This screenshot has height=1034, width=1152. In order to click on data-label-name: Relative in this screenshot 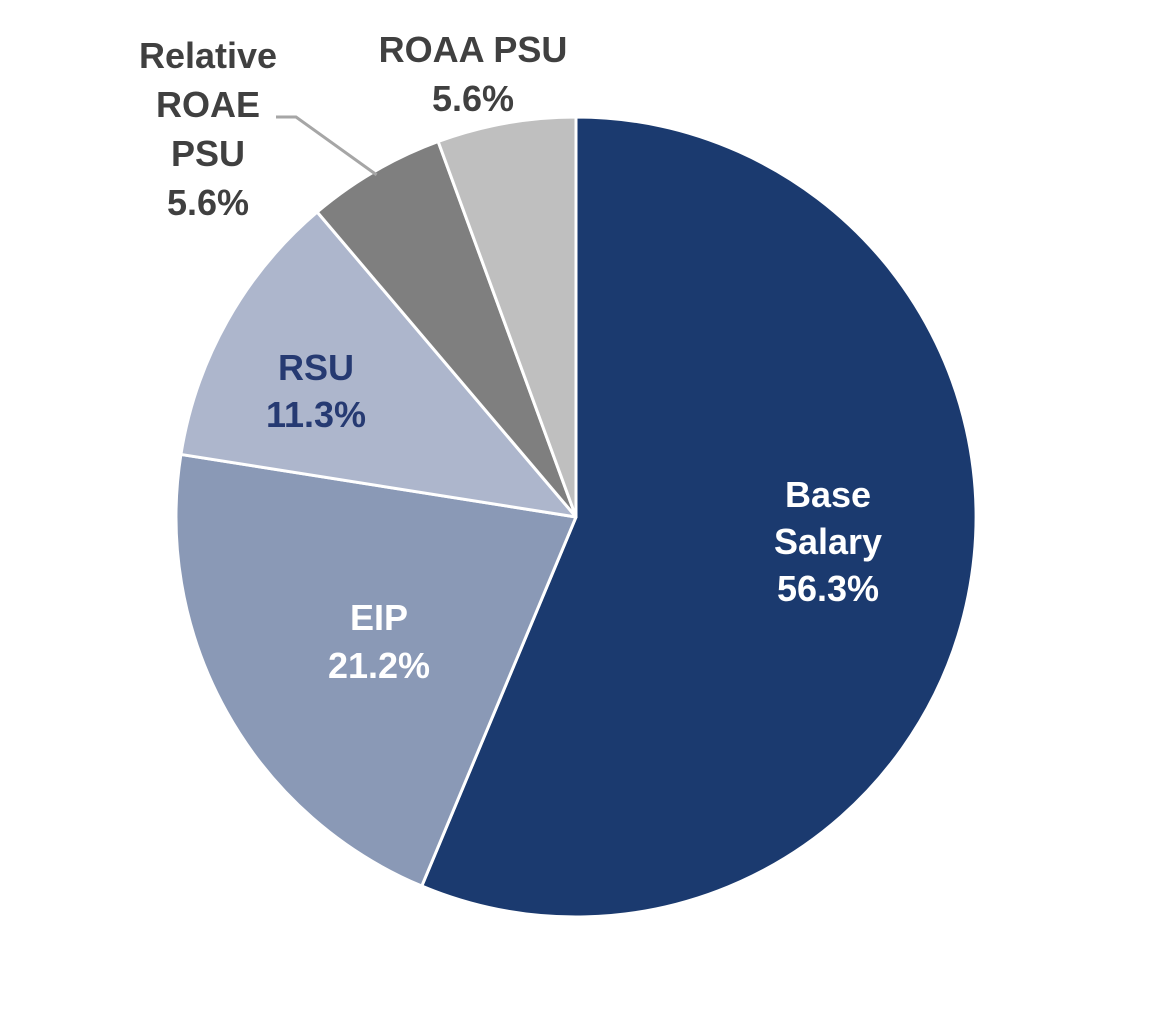, I will do `click(208, 55)`.